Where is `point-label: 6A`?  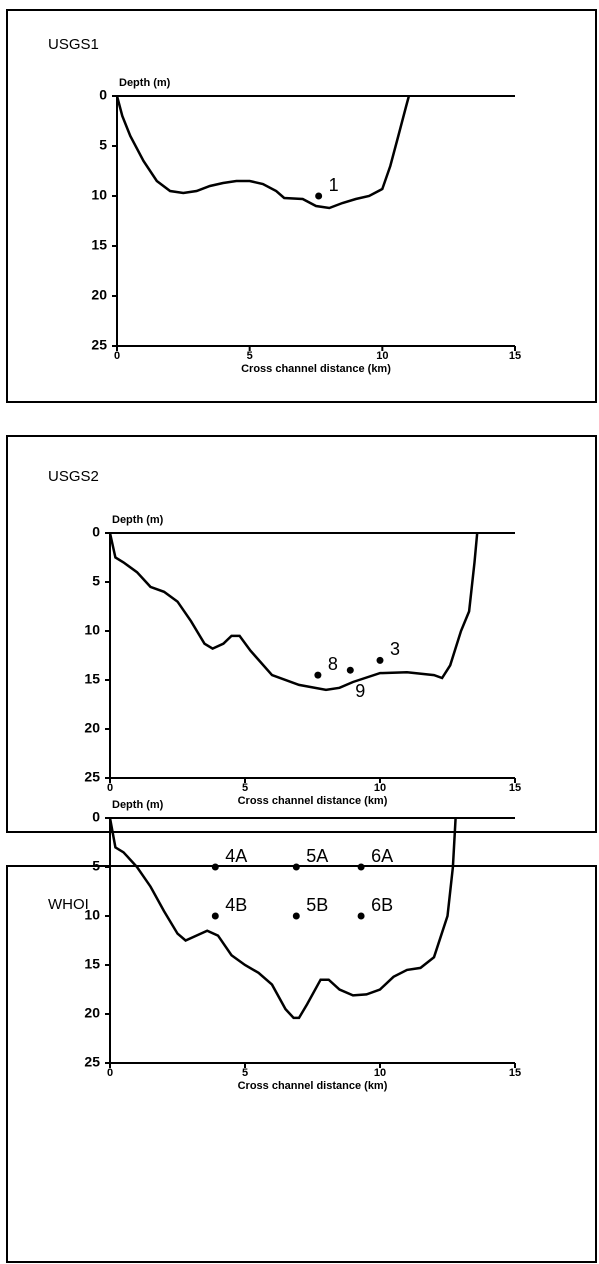
point-label: 6A is located at coordinates (382, 856).